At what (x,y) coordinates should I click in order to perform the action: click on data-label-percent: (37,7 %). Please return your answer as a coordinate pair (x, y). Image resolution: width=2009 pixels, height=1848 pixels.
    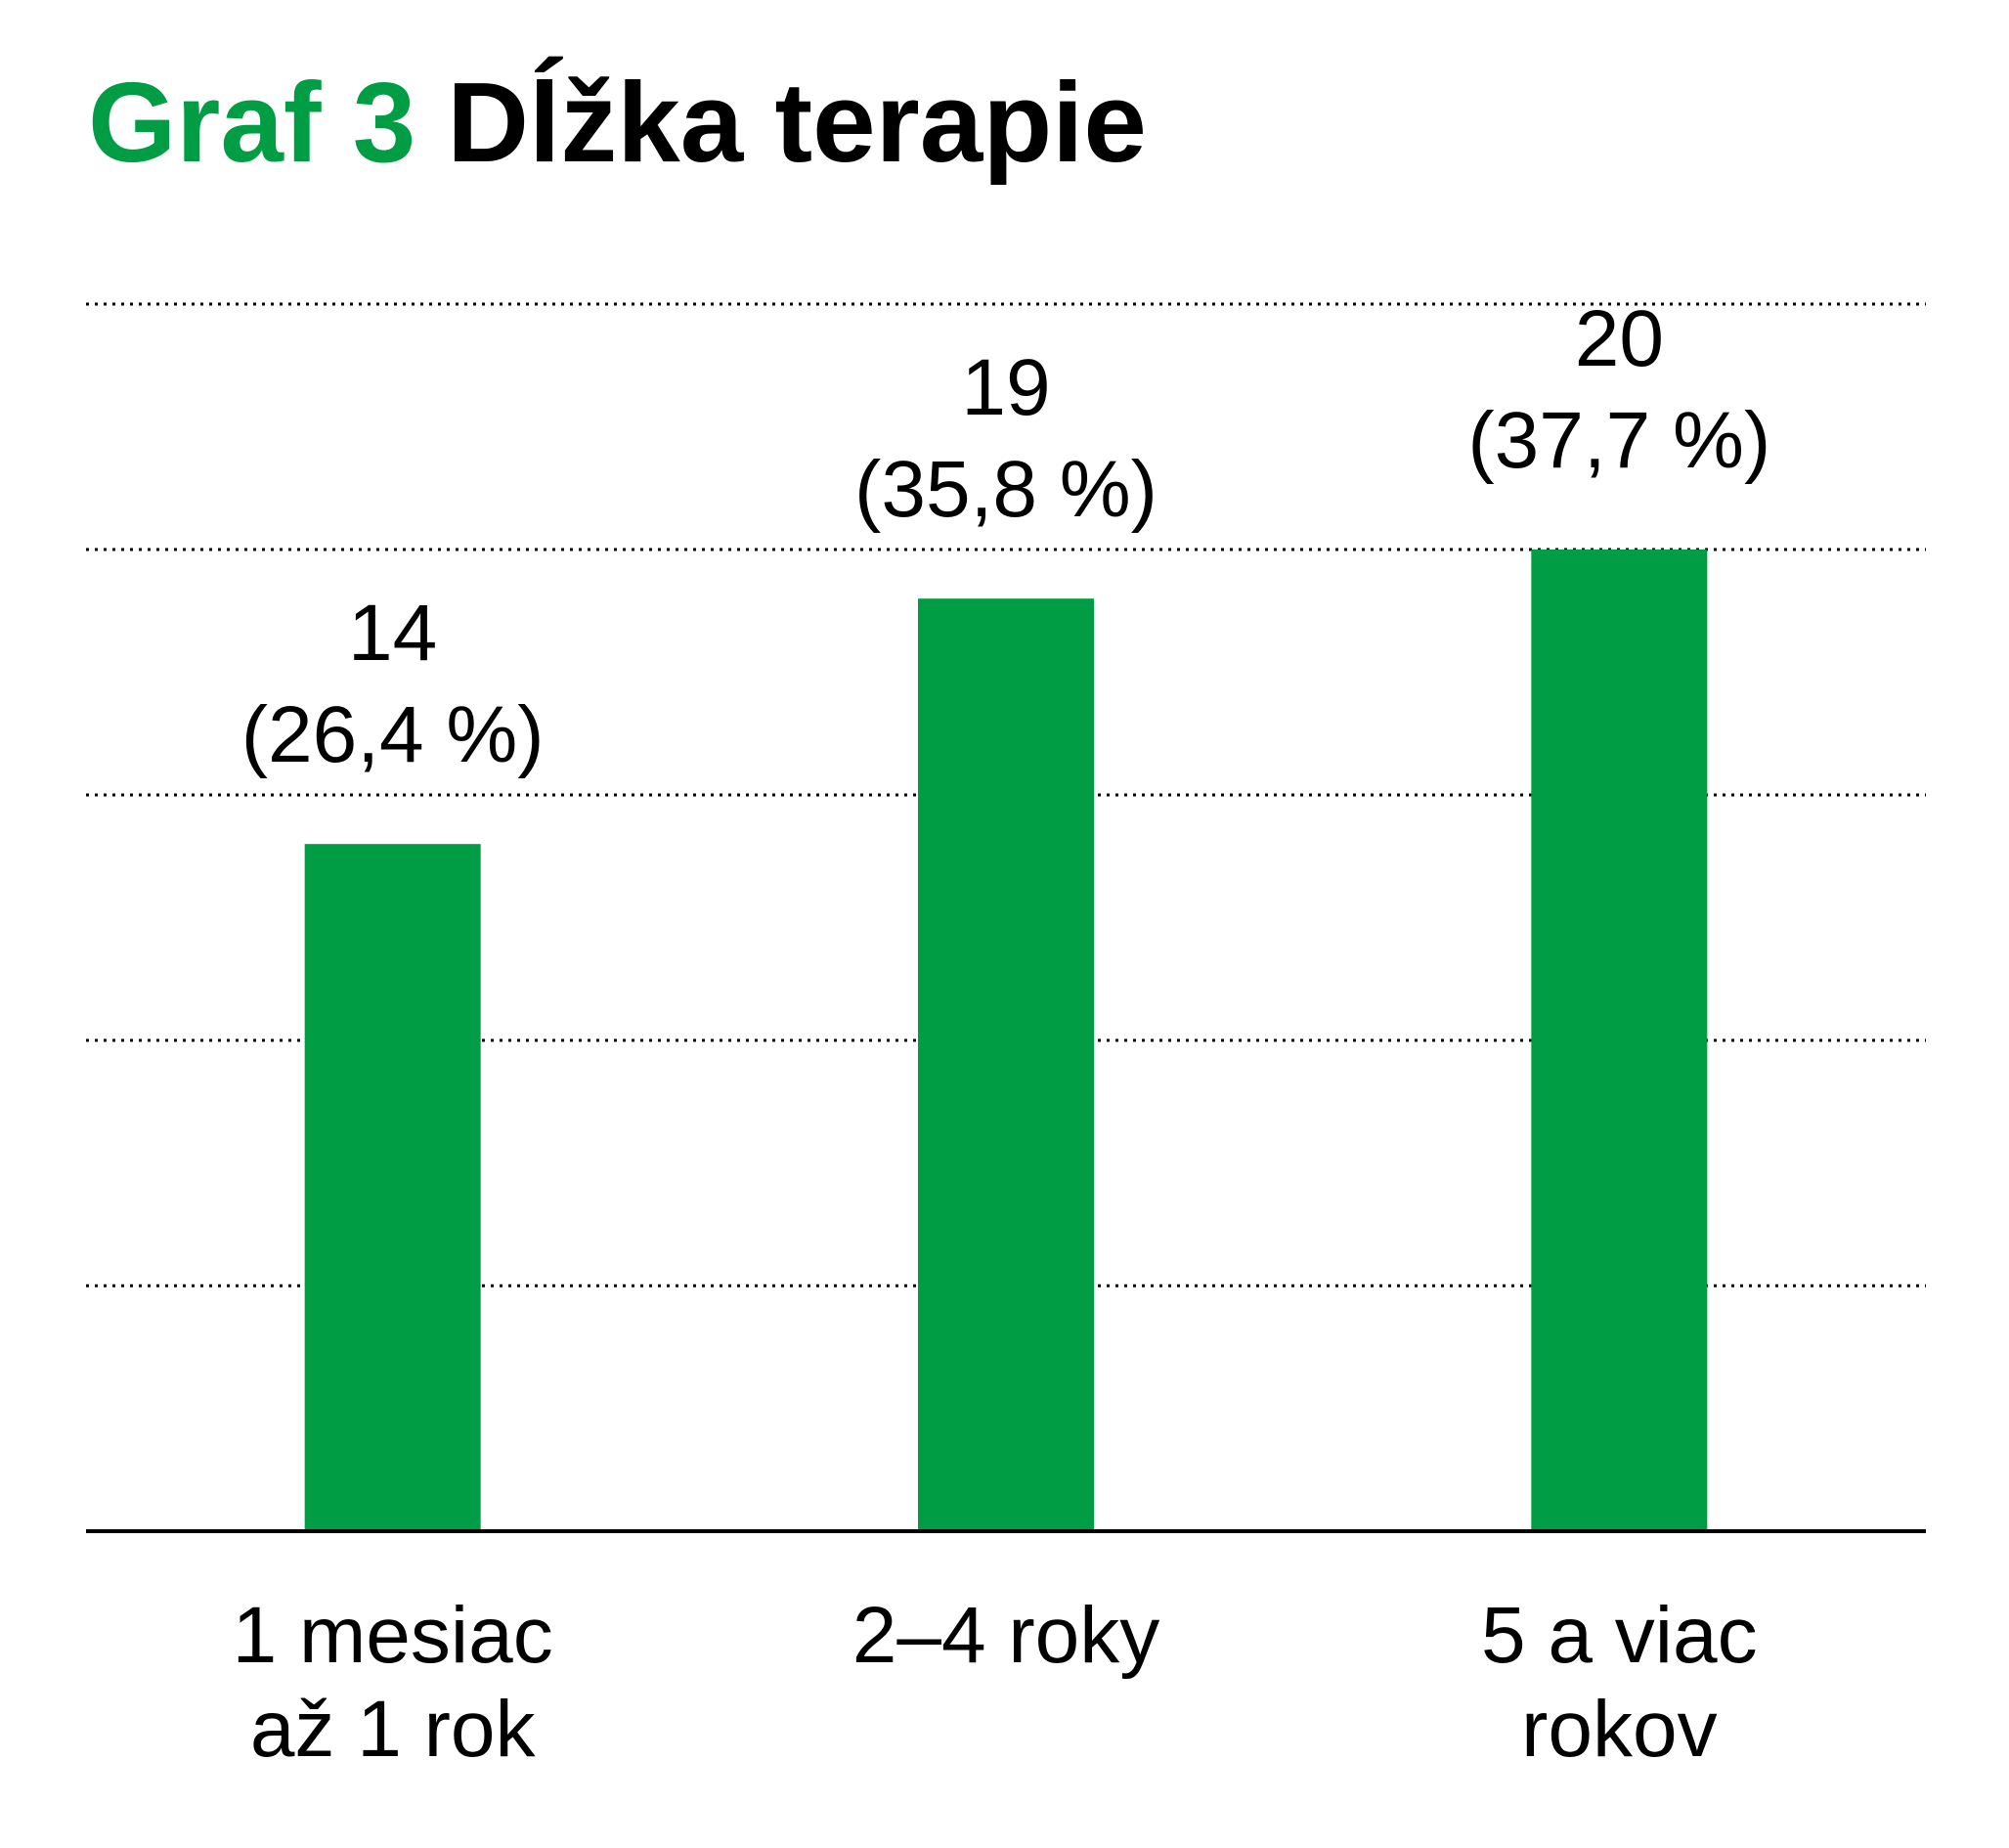
    Looking at the image, I should click on (1618, 440).